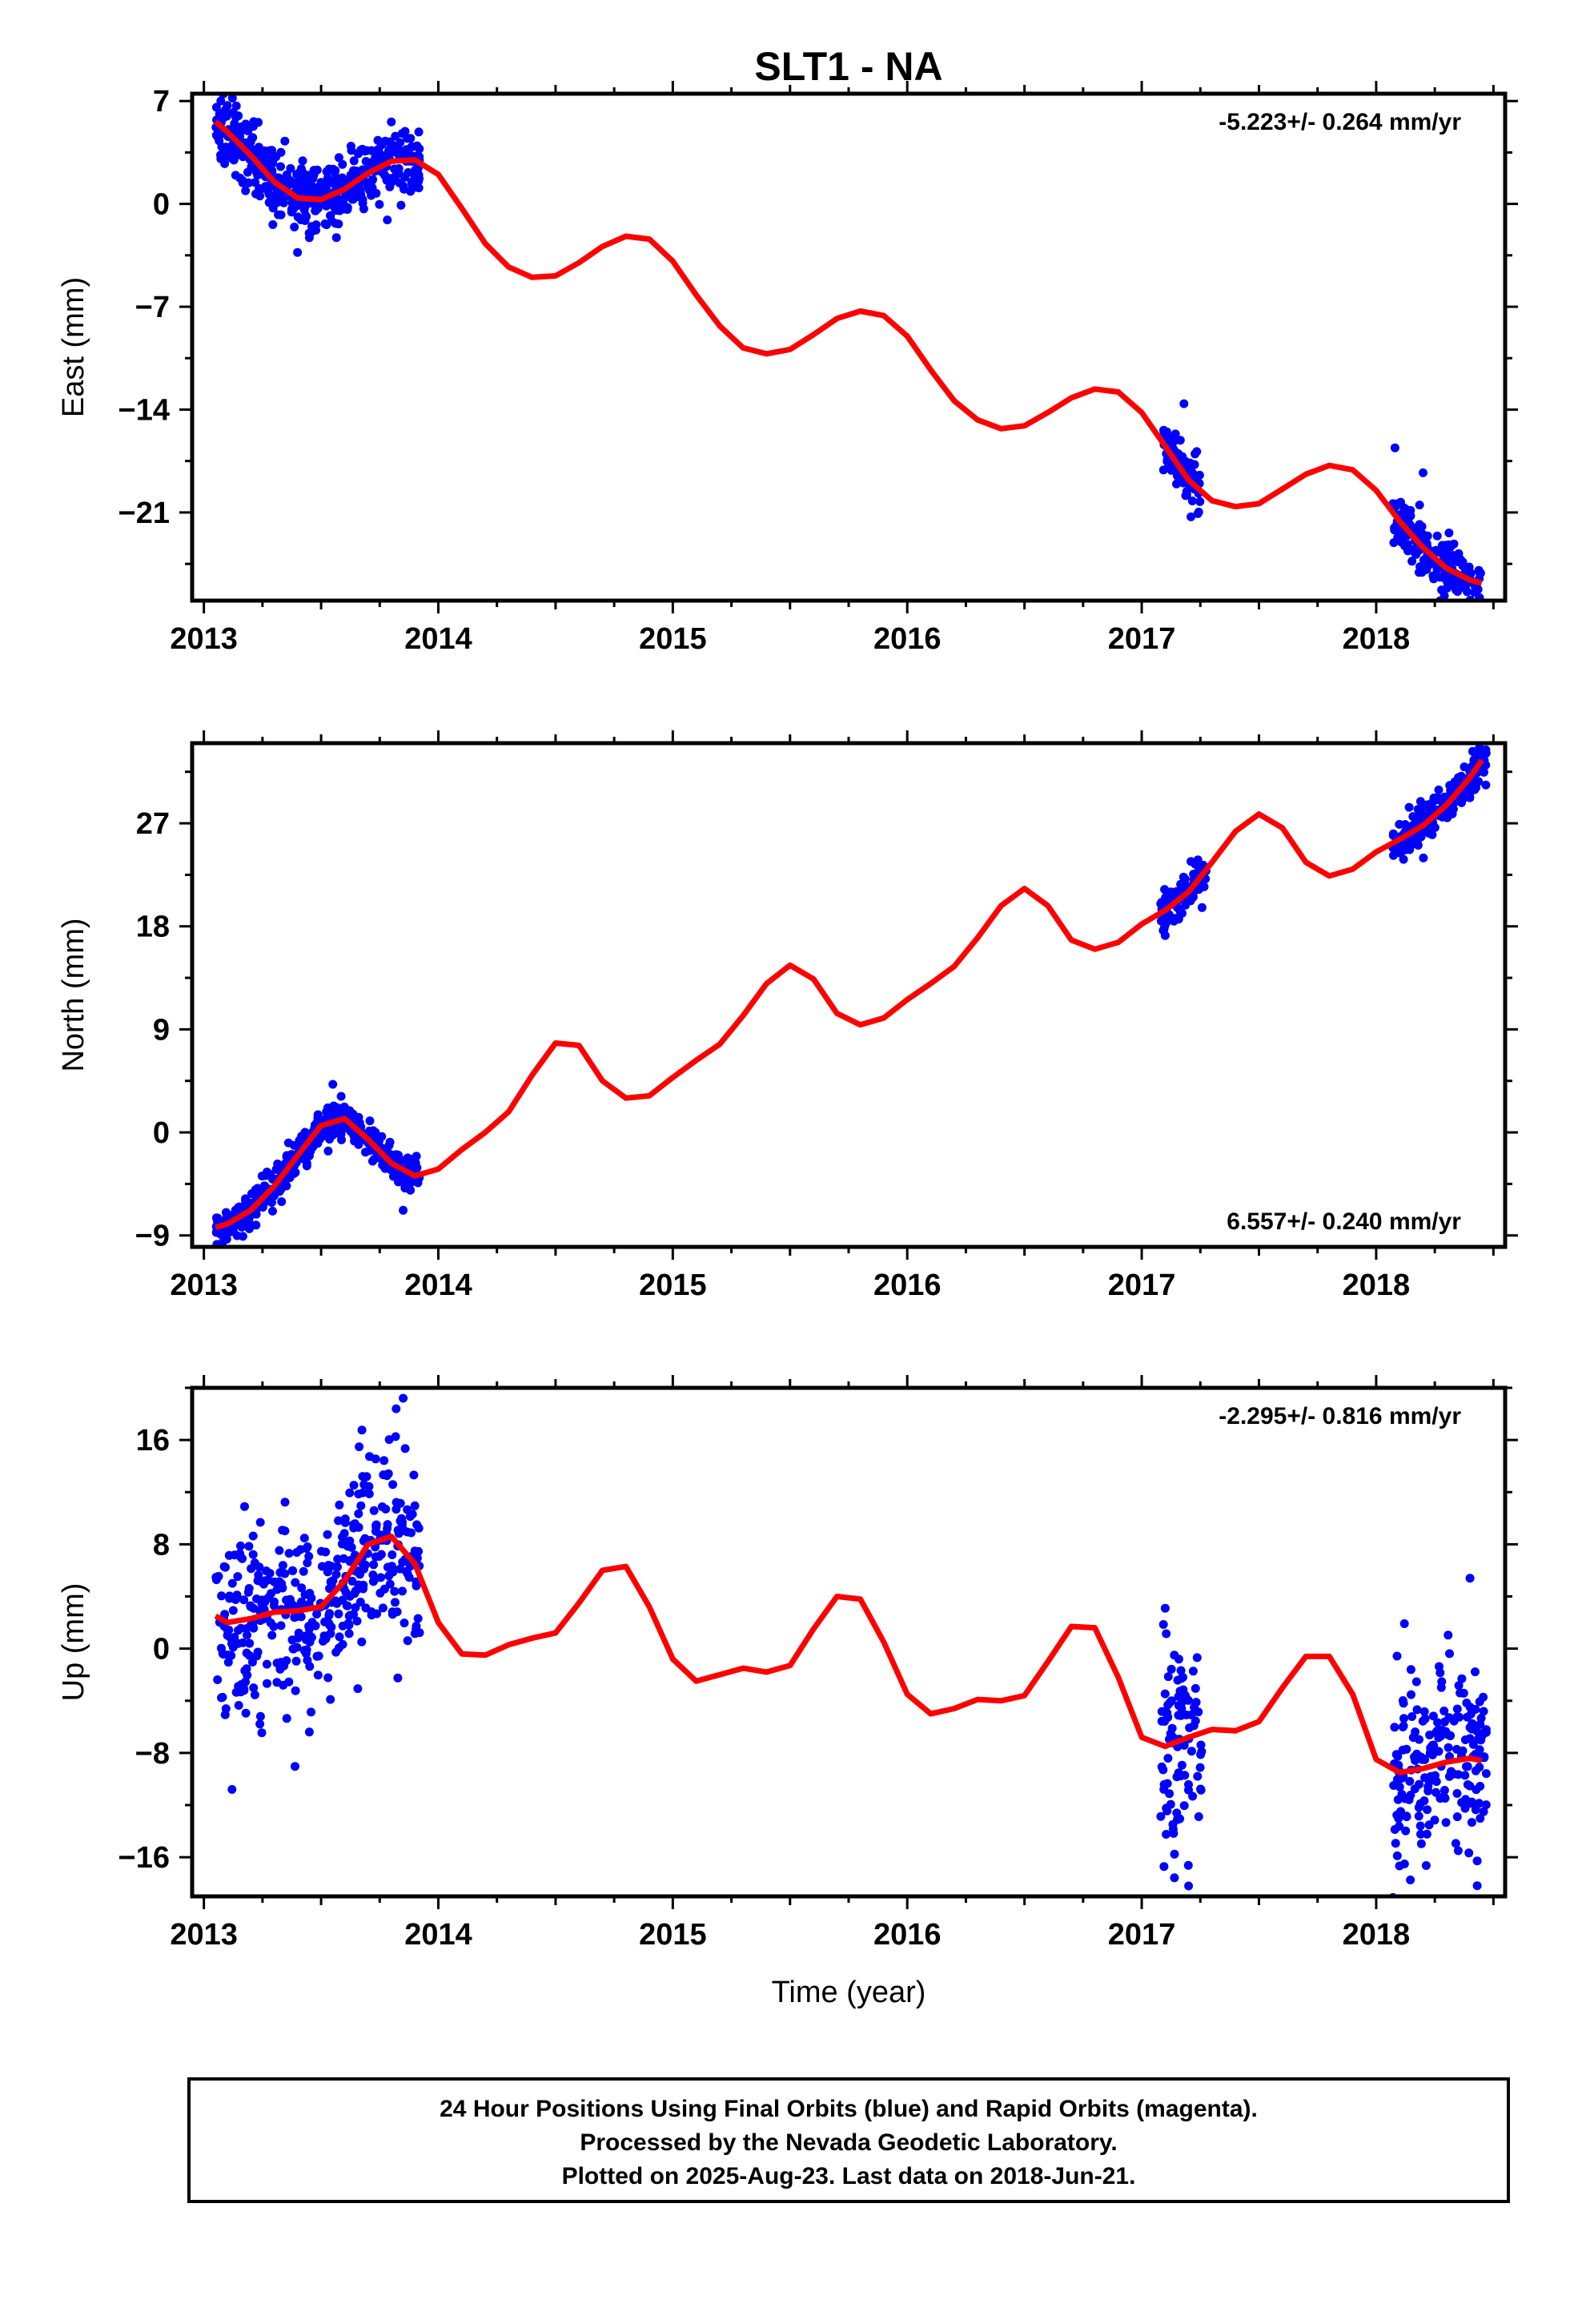 The width and height of the screenshot is (1582, 2324). Describe the element at coordinates (1377, 1935) in the screenshot. I see `x-tick-label: 2018` at that location.